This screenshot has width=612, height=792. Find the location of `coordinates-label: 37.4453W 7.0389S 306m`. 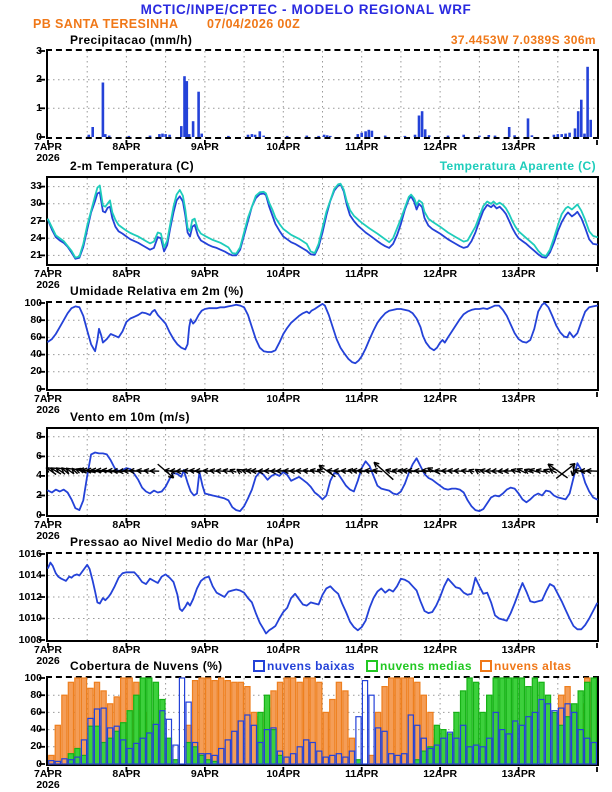

coordinates-label: 37.4453W 7.0389S 306m is located at coordinates (523, 40).